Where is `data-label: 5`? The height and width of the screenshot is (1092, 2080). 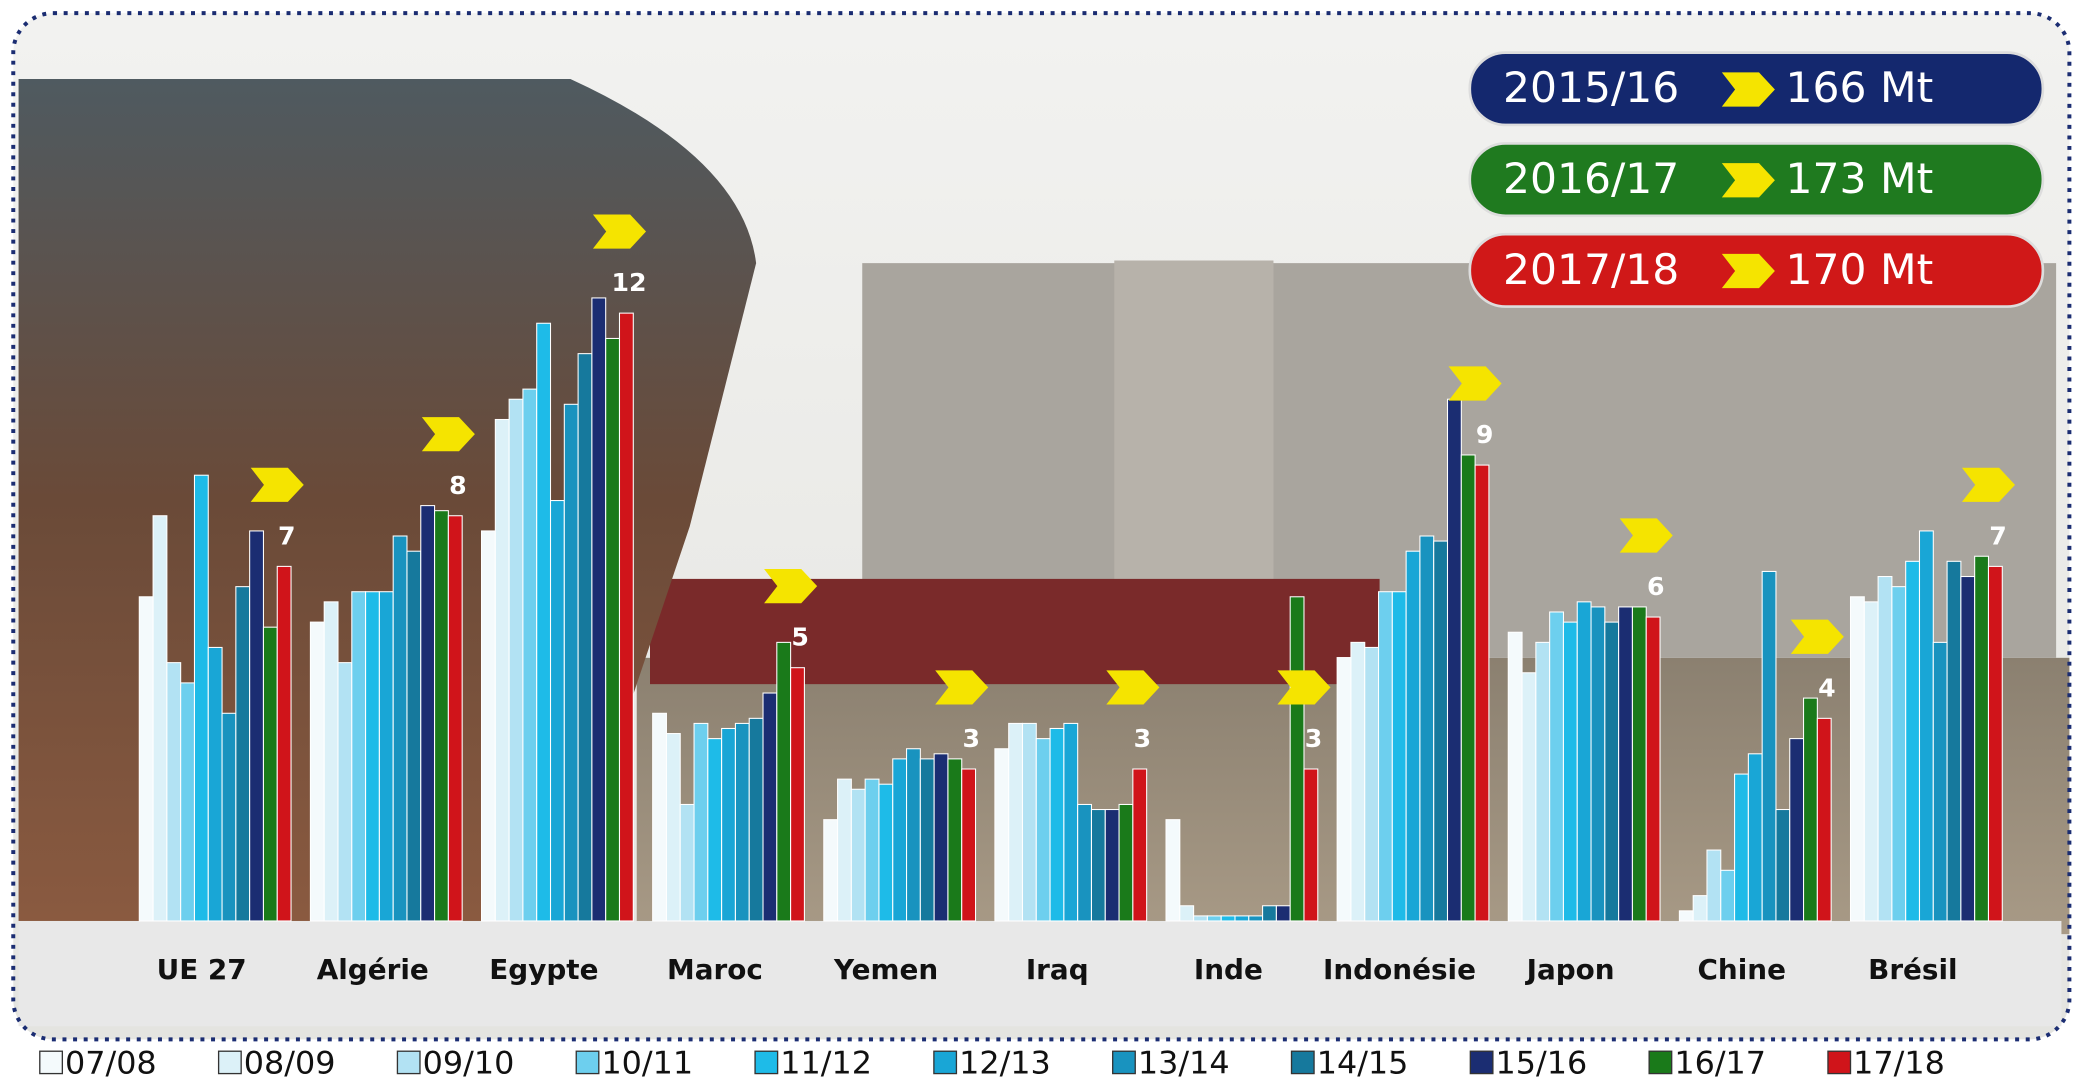 data-label: 5 is located at coordinates (800, 637).